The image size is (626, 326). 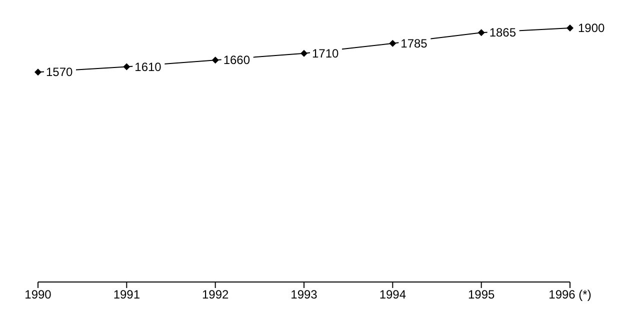 What do you see at coordinates (126, 295) in the screenshot?
I see `x-tick-label: 1991` at bounding box center [126, 295].